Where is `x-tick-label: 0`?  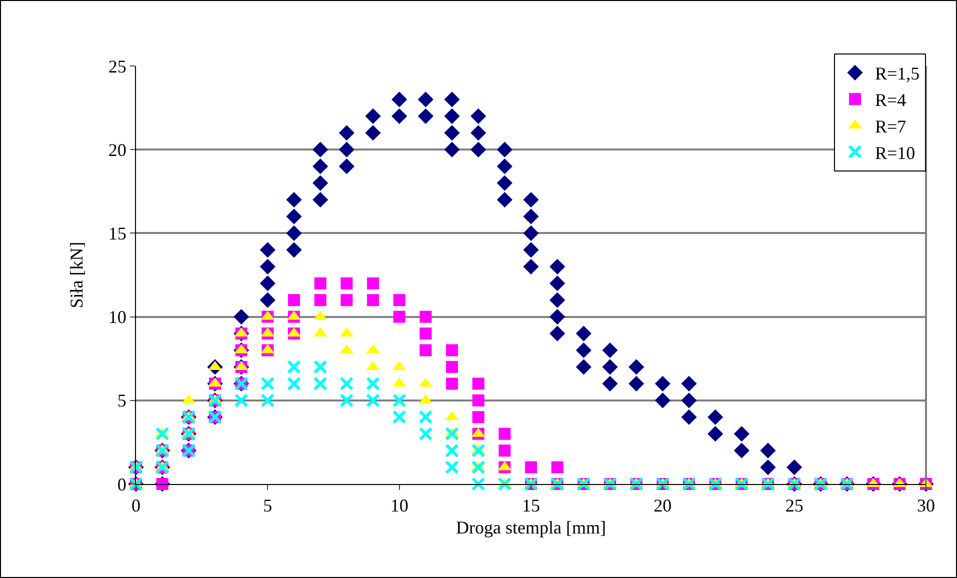 x-tick-label: 0 is located at coordinates (136, 506).